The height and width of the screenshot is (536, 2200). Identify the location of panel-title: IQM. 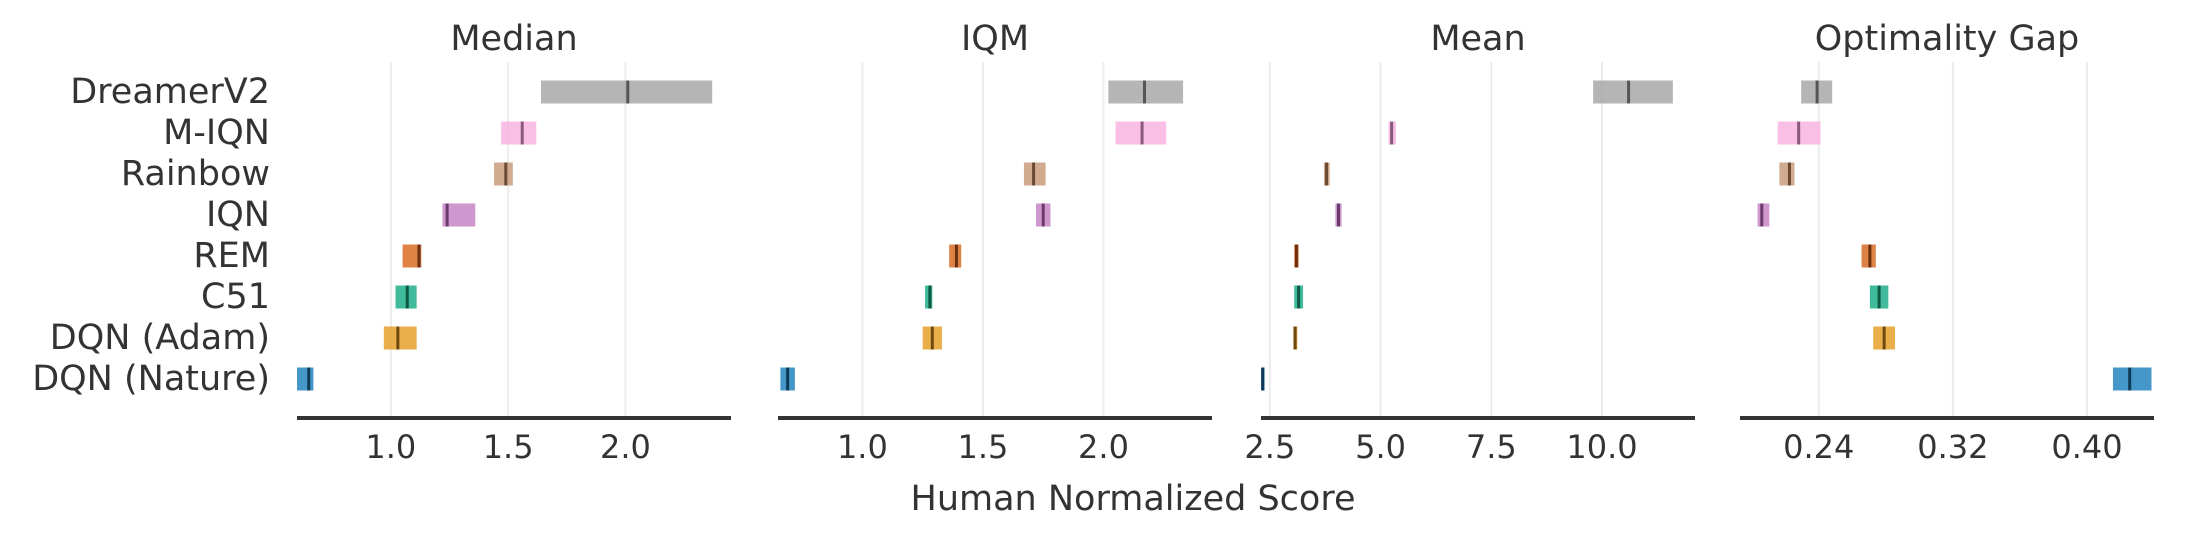
(995, 39).